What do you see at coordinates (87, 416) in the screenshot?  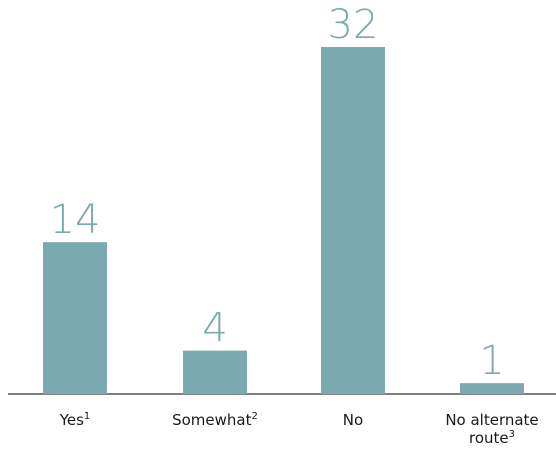 I see `category-footnote-0: 1` at bounding box center [87, 416].